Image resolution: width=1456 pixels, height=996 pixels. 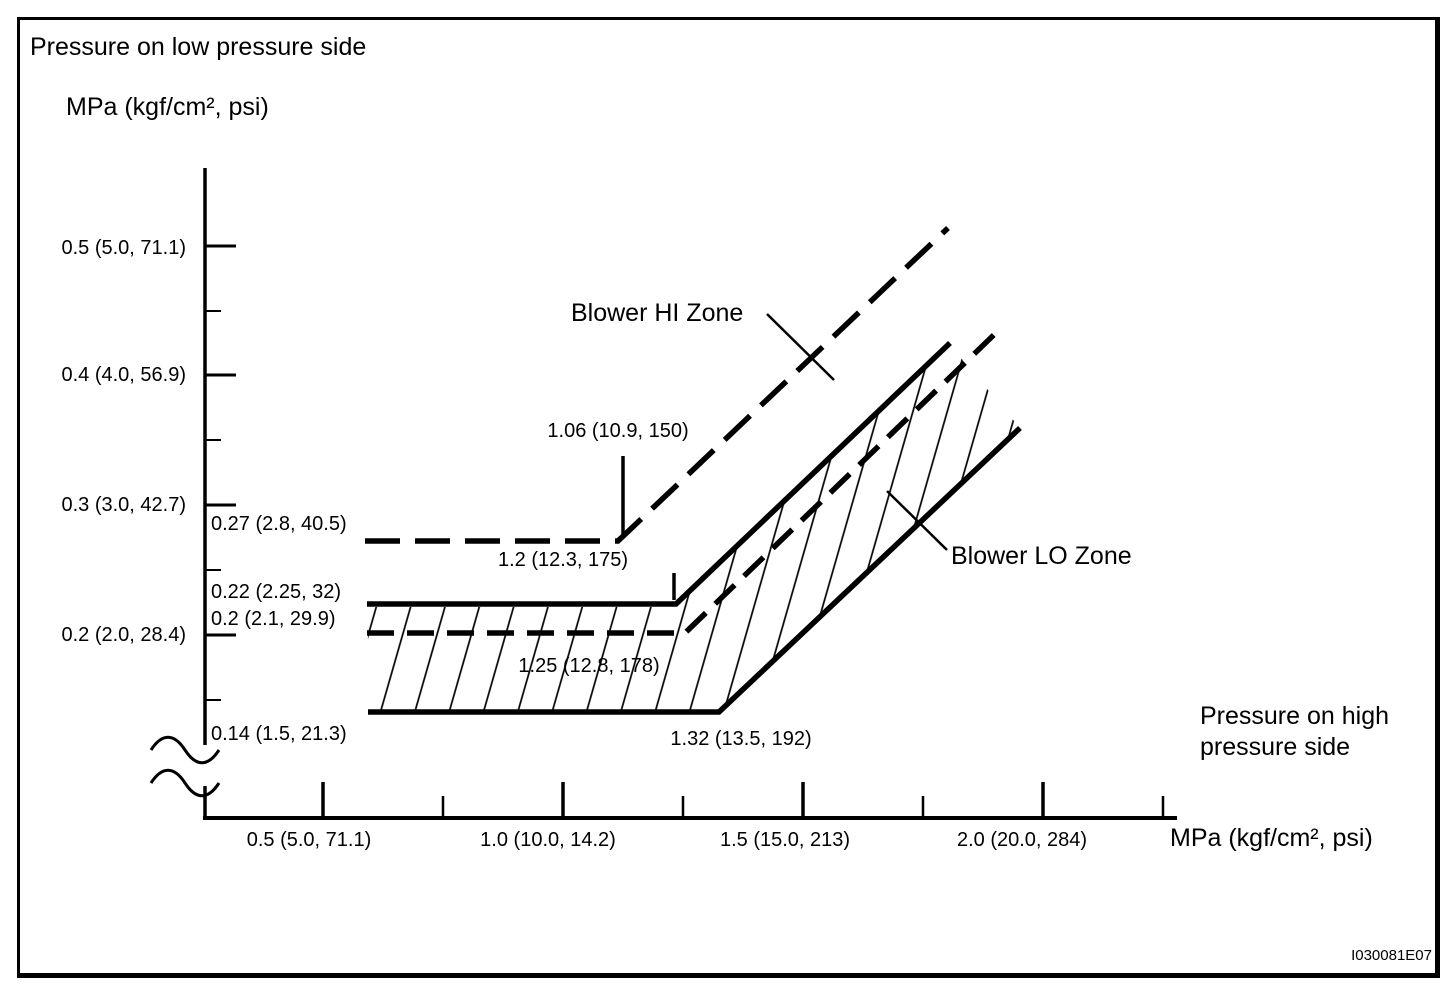 I want to click on blower-lo-upper-line, so click(x=659, y=474).